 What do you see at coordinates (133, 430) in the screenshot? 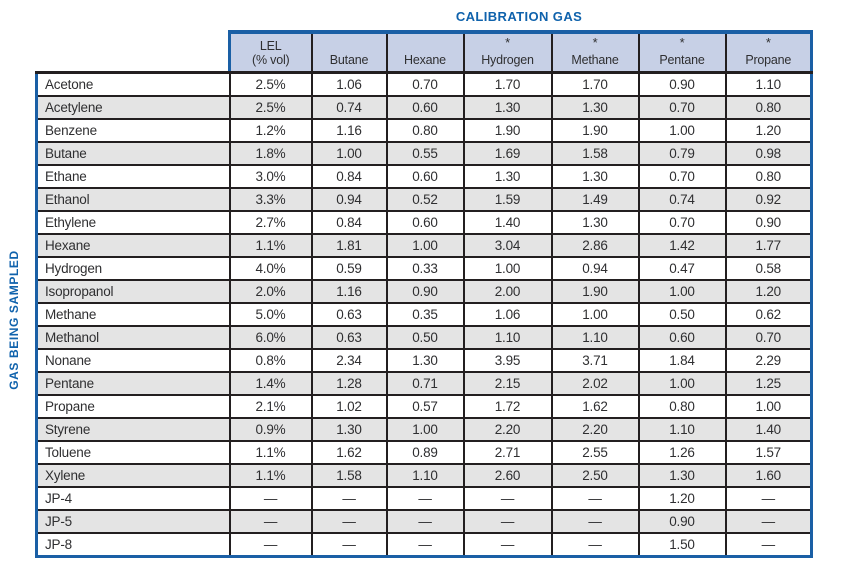
I see `gas-name-cell: Styrene` at bounding box center [133, 430].